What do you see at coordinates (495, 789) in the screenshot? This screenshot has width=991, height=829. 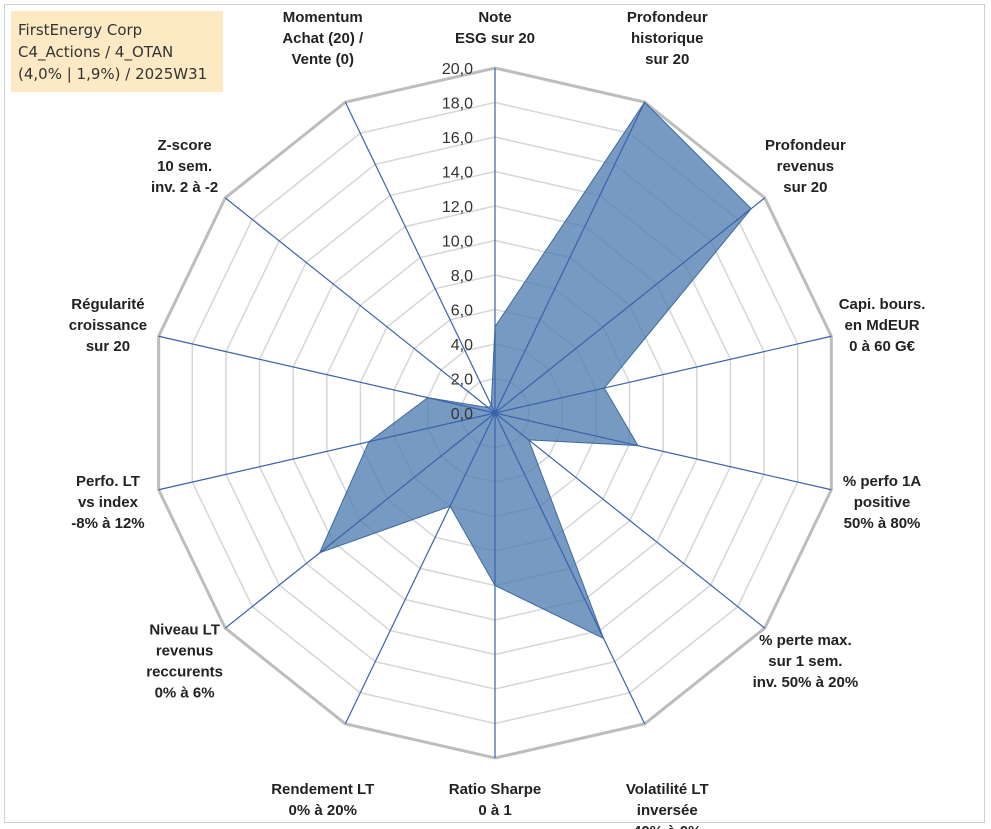 I see `axis-label-line: Ratio Sharpe` at bounding box center [495, 789].